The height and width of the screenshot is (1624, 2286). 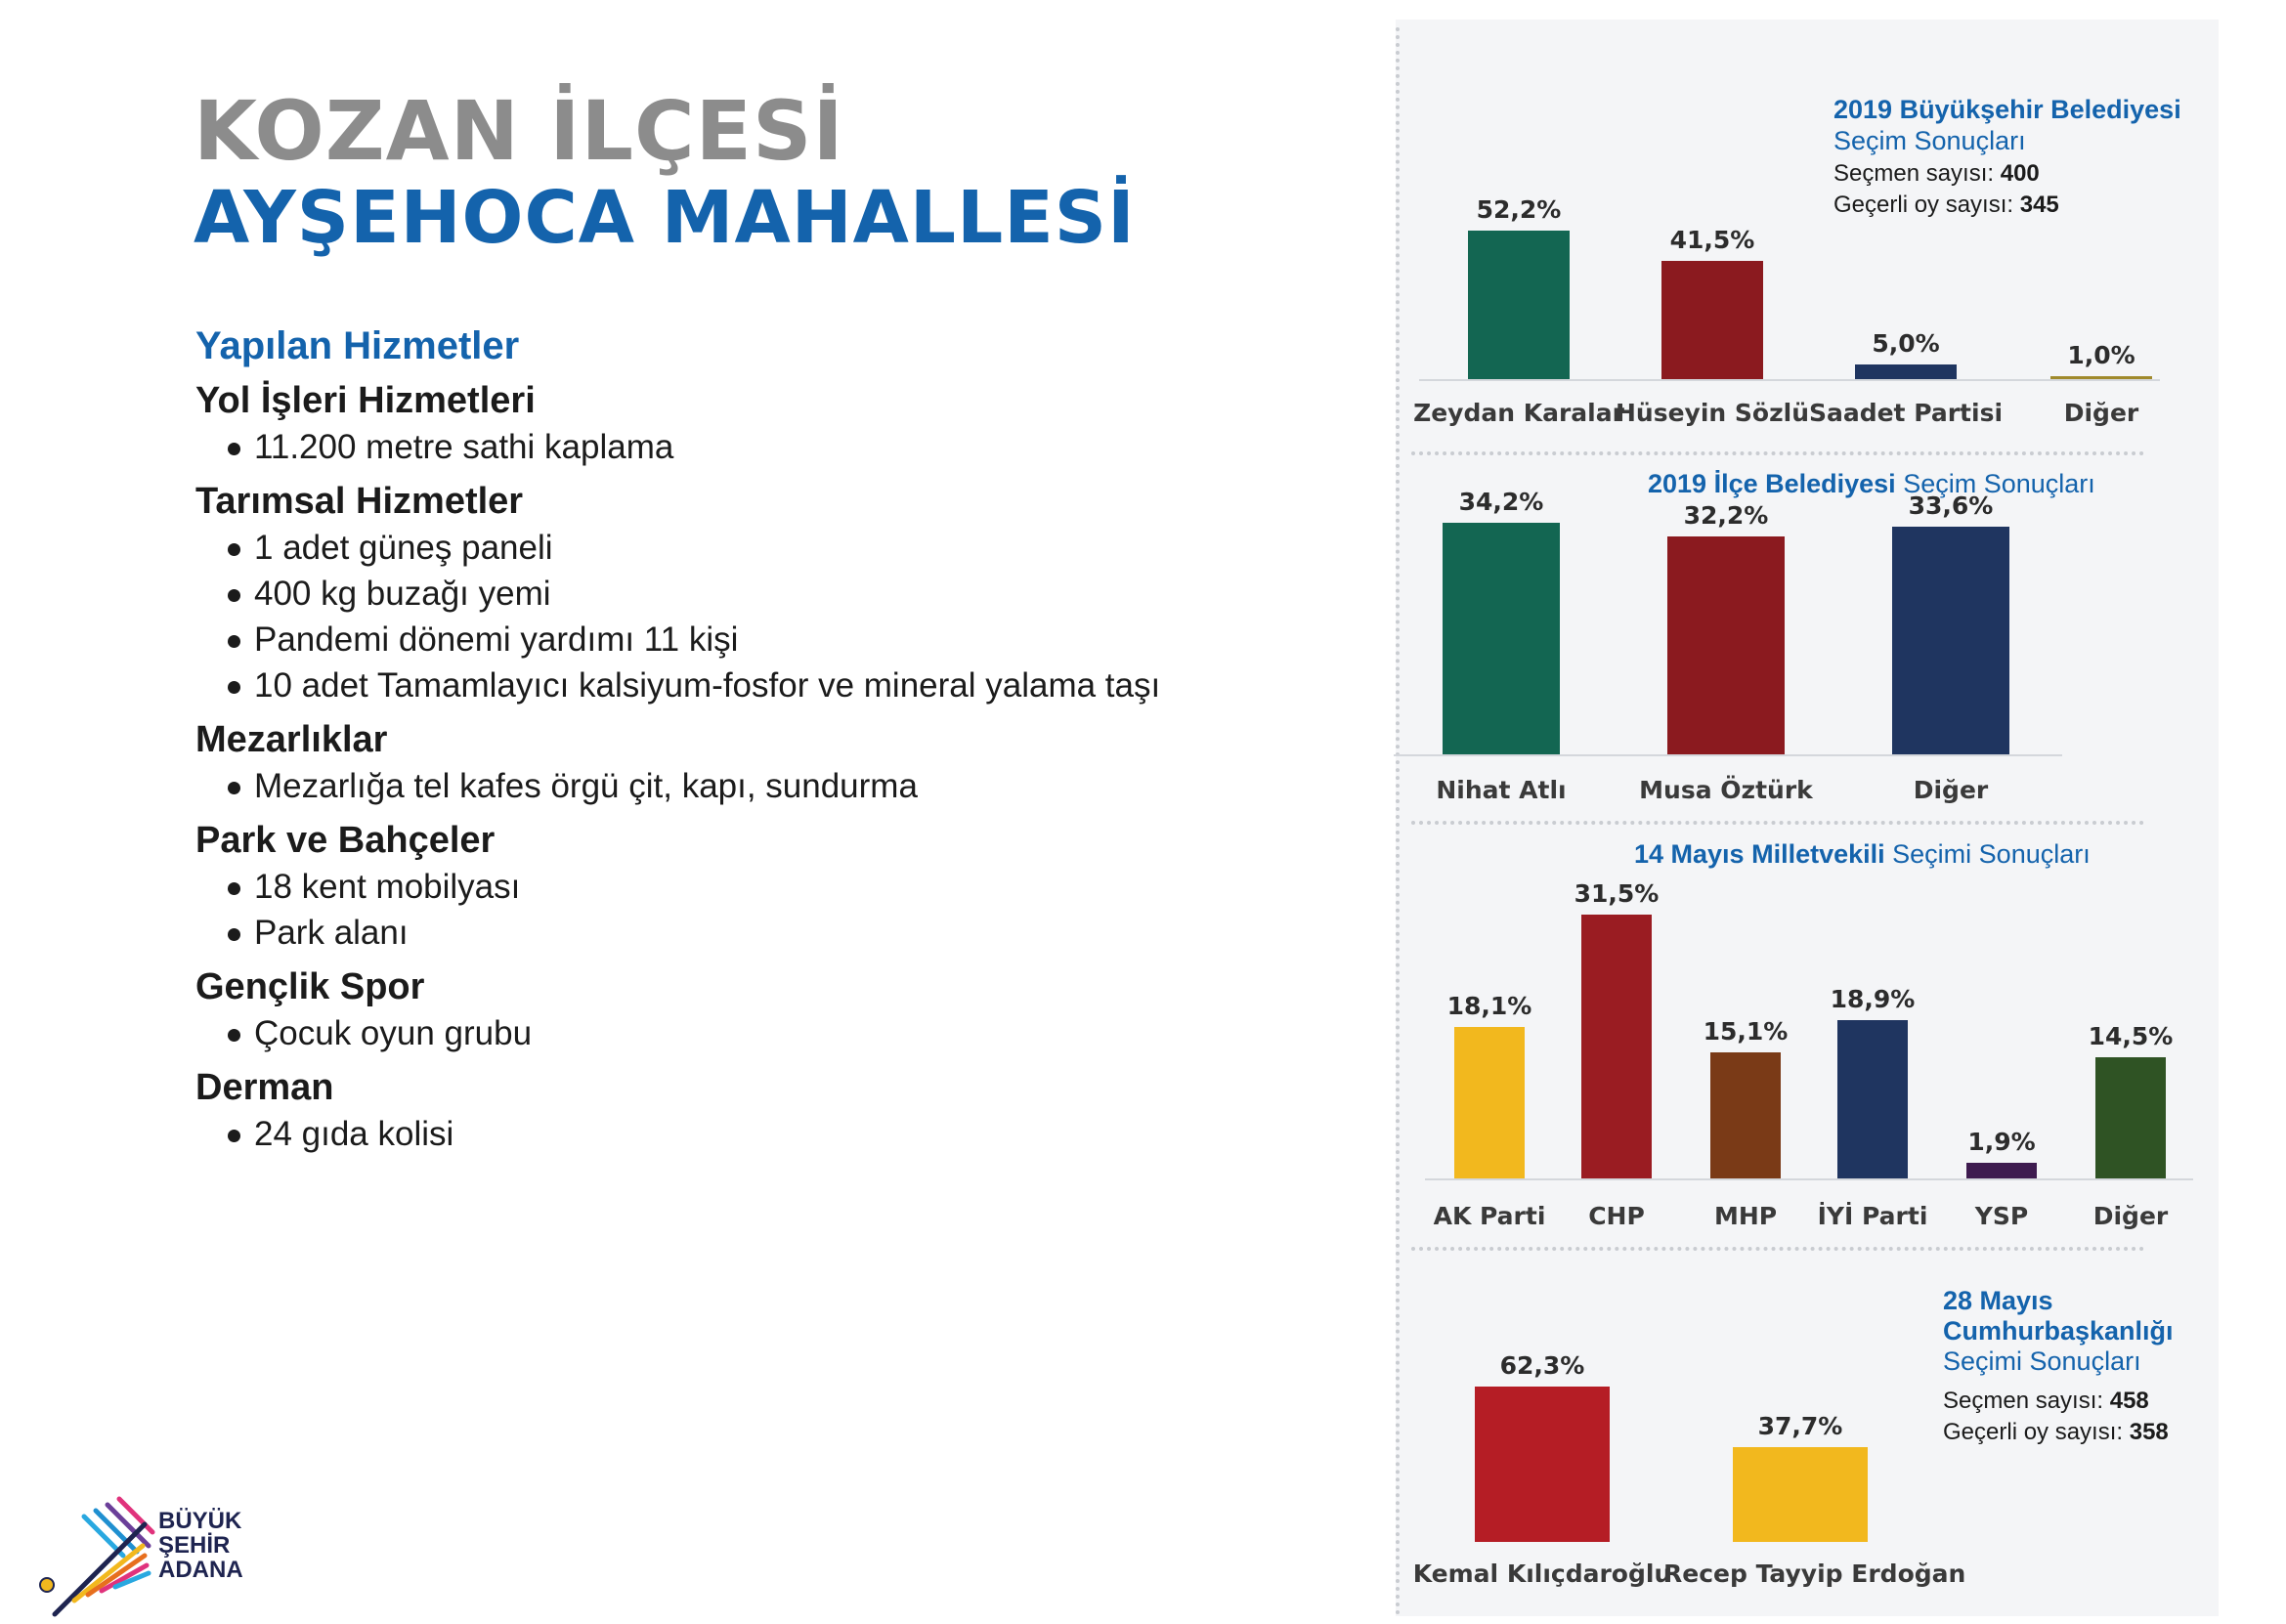 What do you see at coordinates (2101, 413) in the screenshot?
I see `chart1-category-label: Diğer` at bounding box center [2101, 413].